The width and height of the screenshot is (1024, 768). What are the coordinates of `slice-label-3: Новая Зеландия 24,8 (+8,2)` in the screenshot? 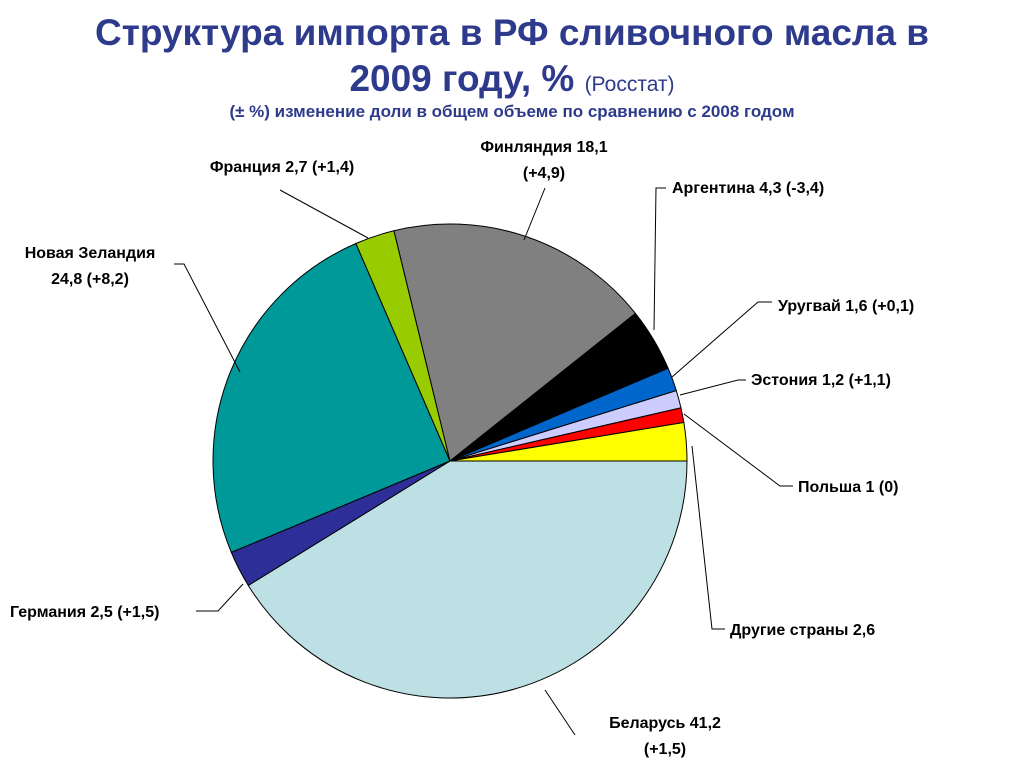 It's located at (90, 266).